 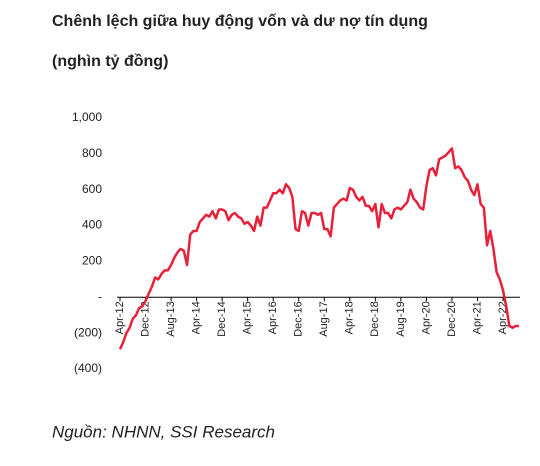 What do you see at coordinates (88, 332) in the screenshot?
I see `y-tick-label: (200)` at bounding box center [88, 332].